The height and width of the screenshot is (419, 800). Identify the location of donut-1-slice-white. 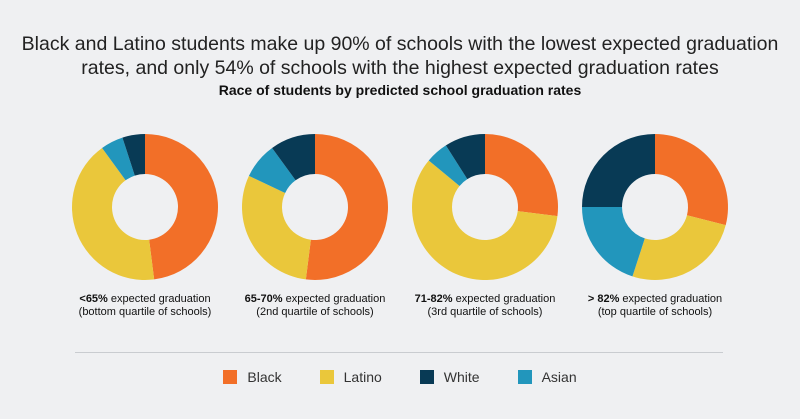
(133, 155).